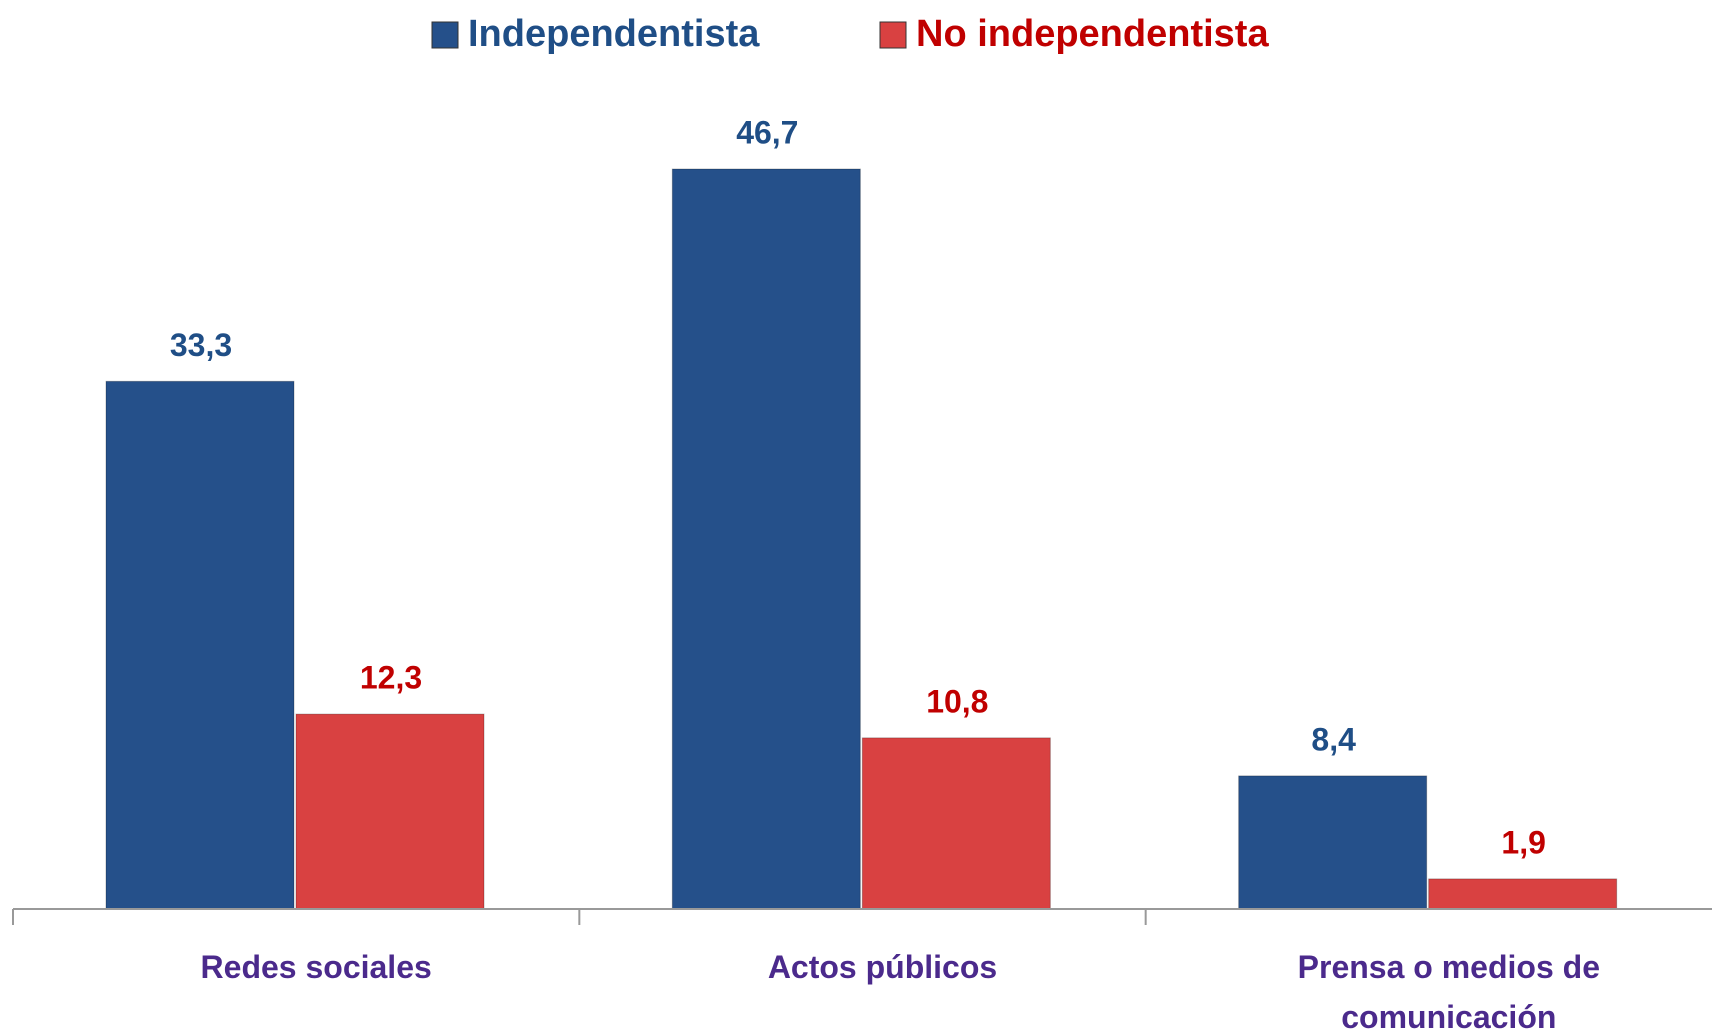  I want to click on x-tick-label: Prensa o medios de comunicación, so click(1448, 991).